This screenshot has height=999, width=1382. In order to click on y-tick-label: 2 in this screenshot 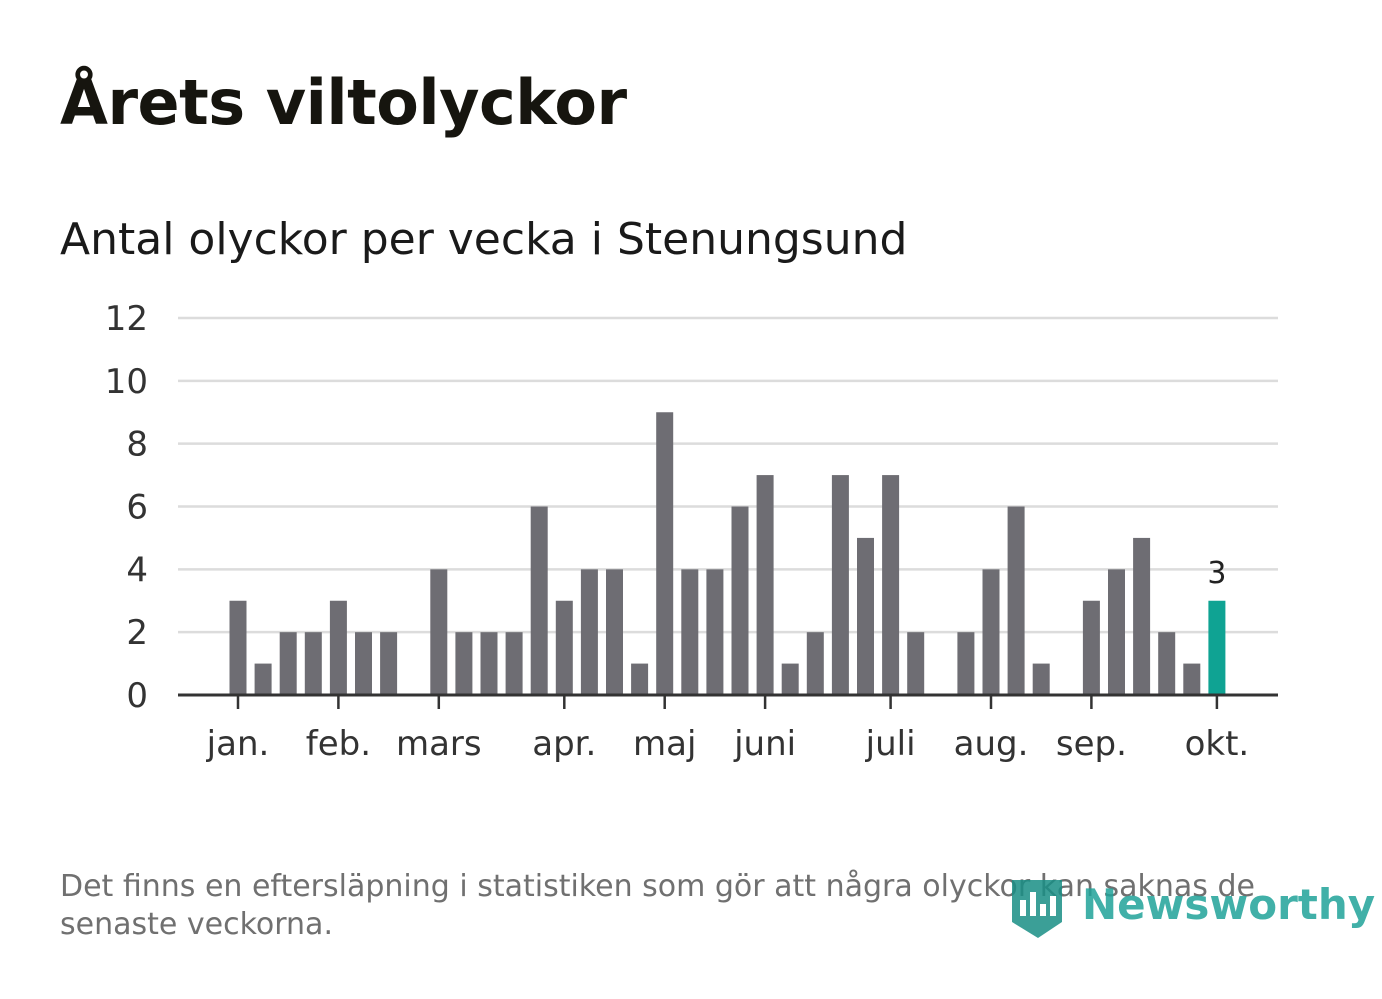, I will do `click(137, 633)`.